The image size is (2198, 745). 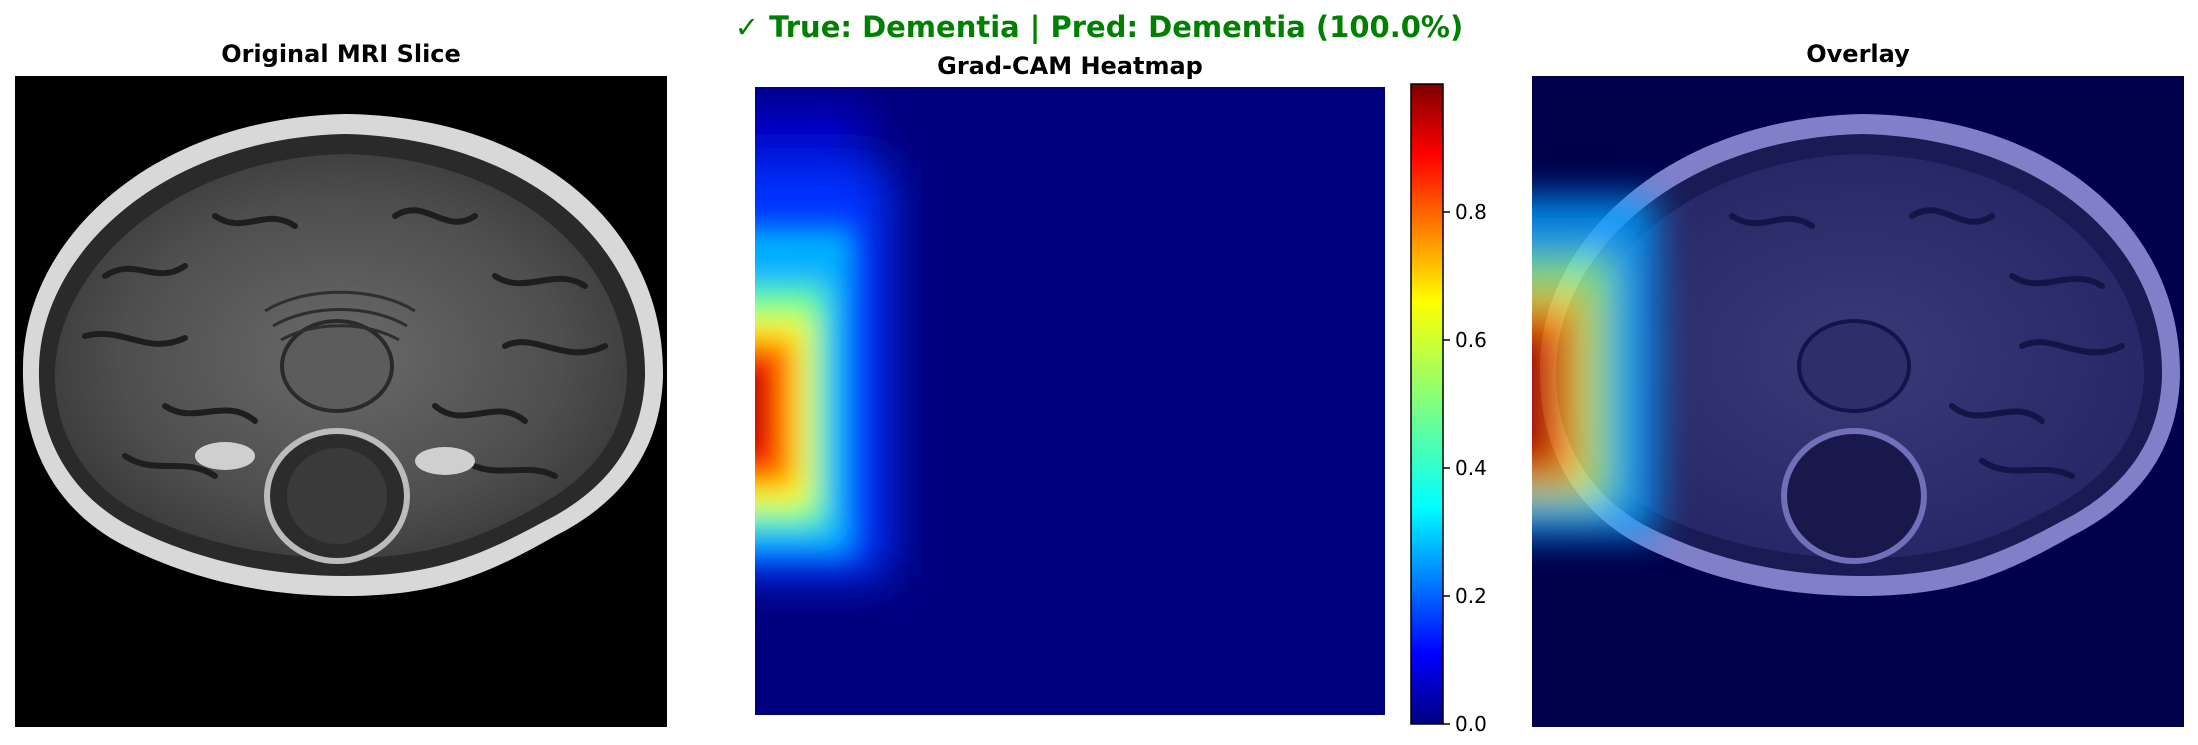 I want to click on colorbar: 0.0 0.2 0.4 0.6 0.8, so click(x=1460, y=406).